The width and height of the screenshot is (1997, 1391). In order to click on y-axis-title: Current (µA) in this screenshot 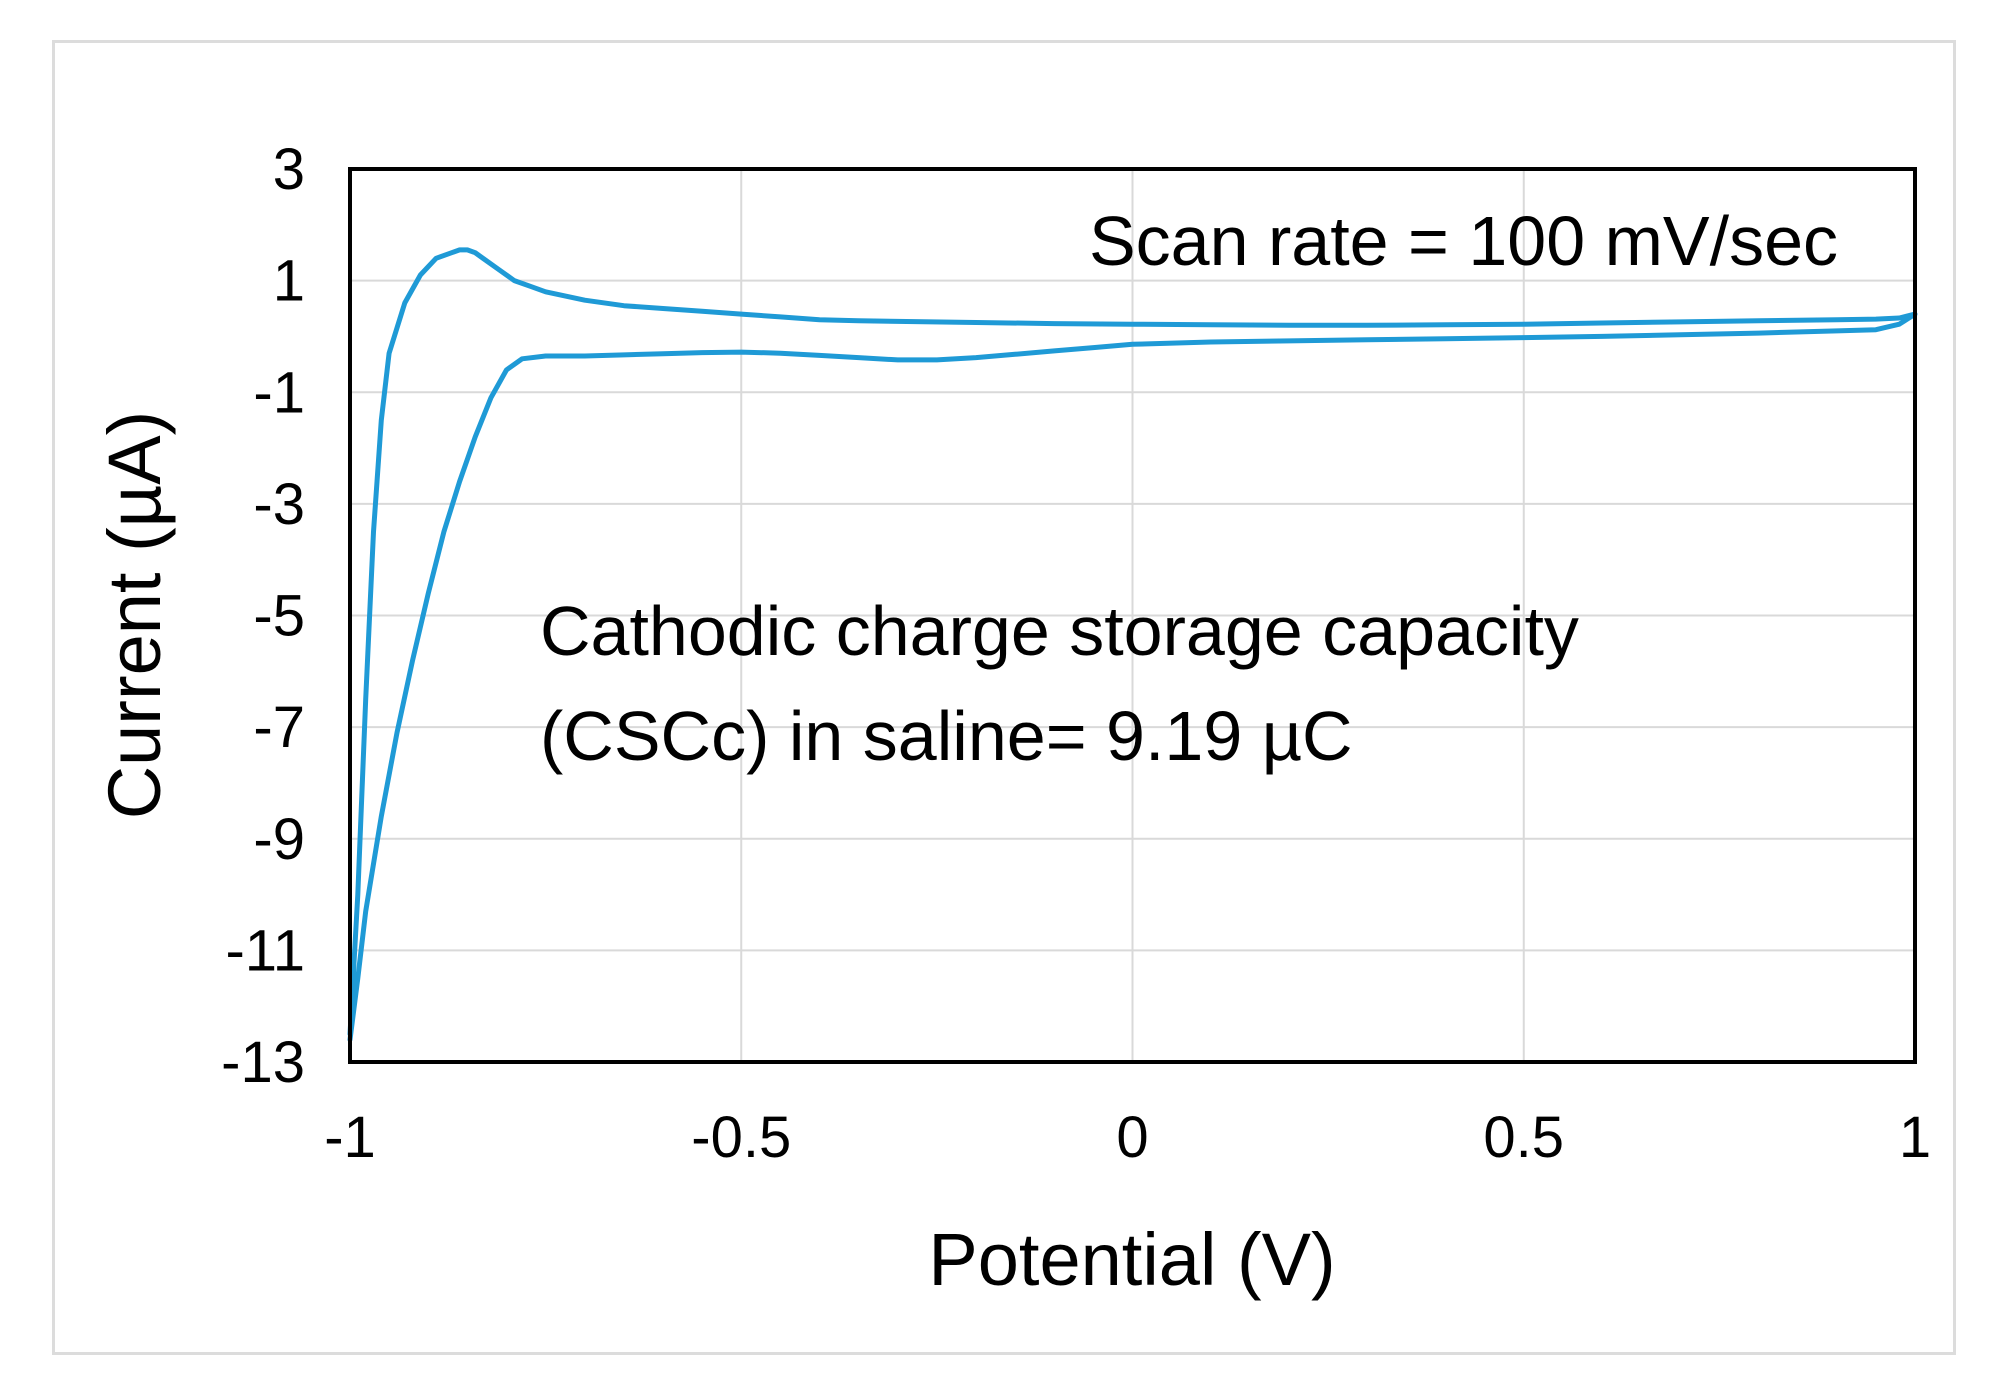, I will do `click(134, 615)`.